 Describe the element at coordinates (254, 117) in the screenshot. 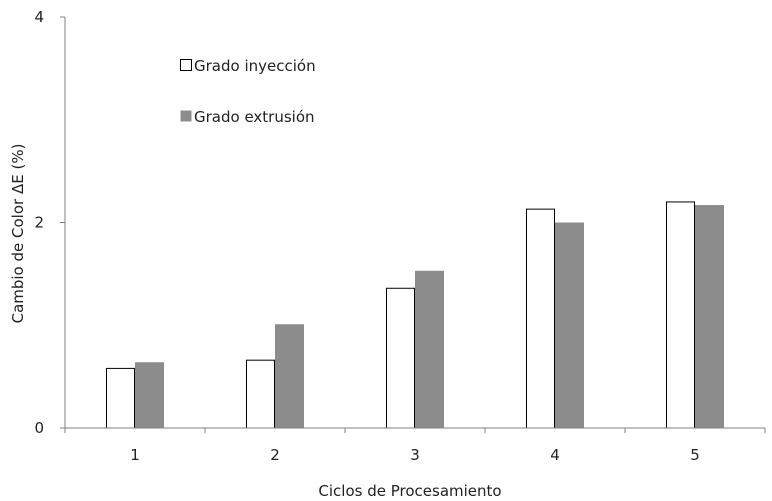

I see `legend-label-extrusion: Grado extrusión` at that location.